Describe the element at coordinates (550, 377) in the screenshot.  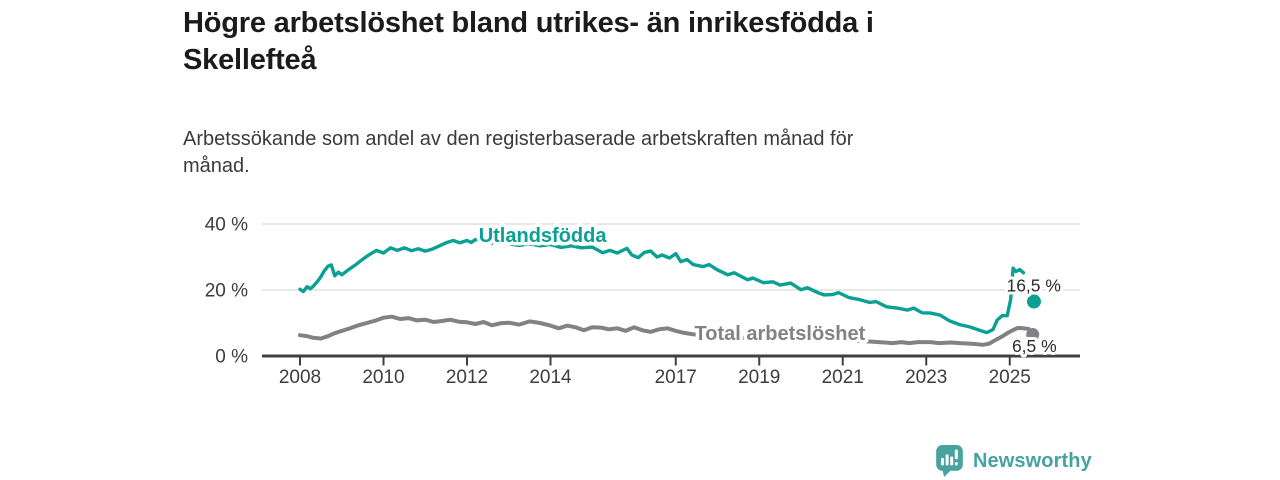
I see `x-axis-label-2014: 2014` at that location.